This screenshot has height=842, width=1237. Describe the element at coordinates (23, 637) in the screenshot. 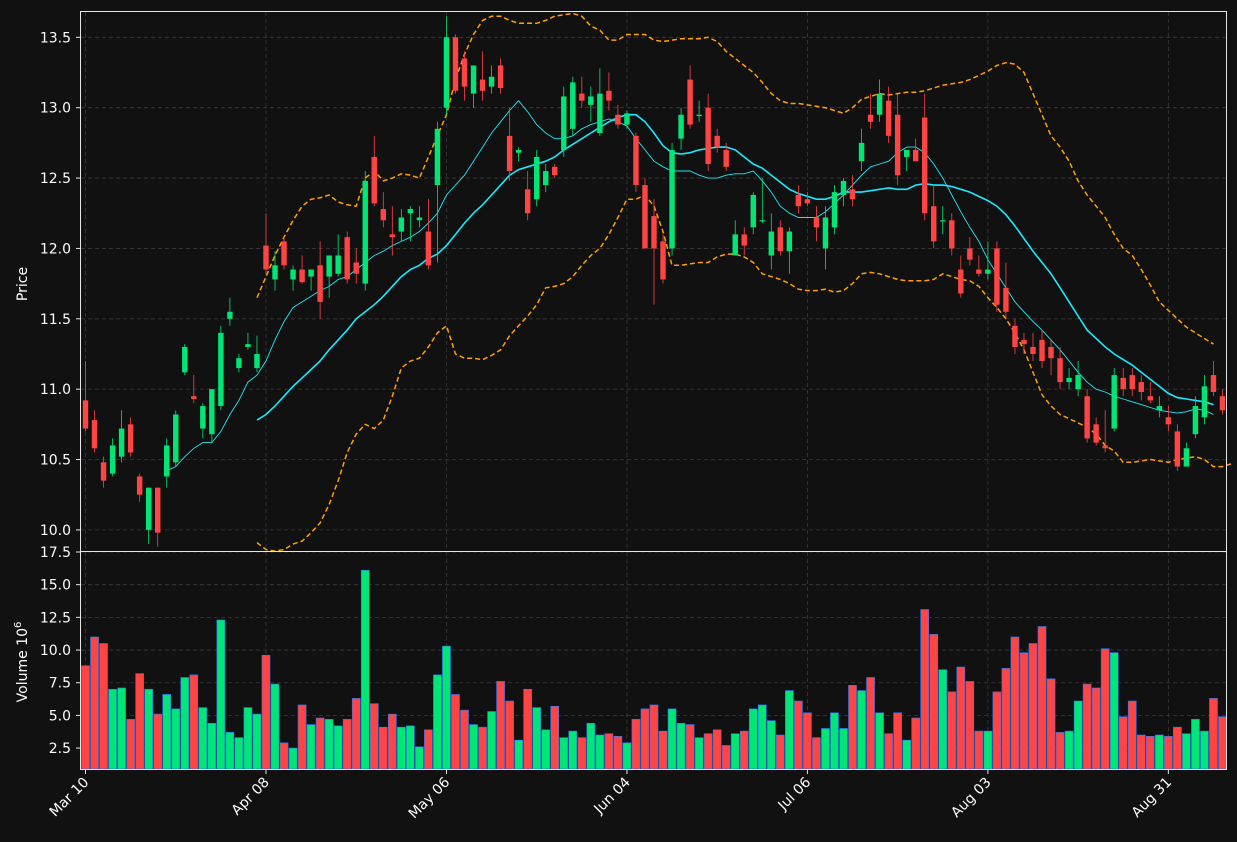

I see `volume-axis-label-base: 10` at that location.